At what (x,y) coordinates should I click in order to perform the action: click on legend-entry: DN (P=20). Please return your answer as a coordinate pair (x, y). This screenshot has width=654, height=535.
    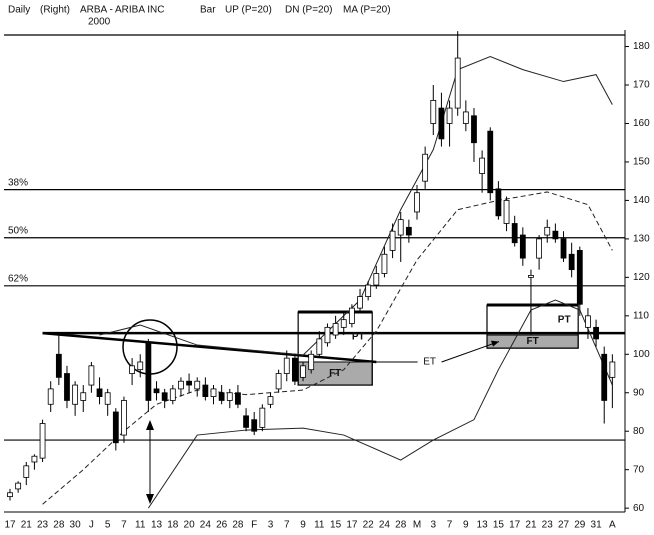
    Looking at the image, I should click on (309, 10).